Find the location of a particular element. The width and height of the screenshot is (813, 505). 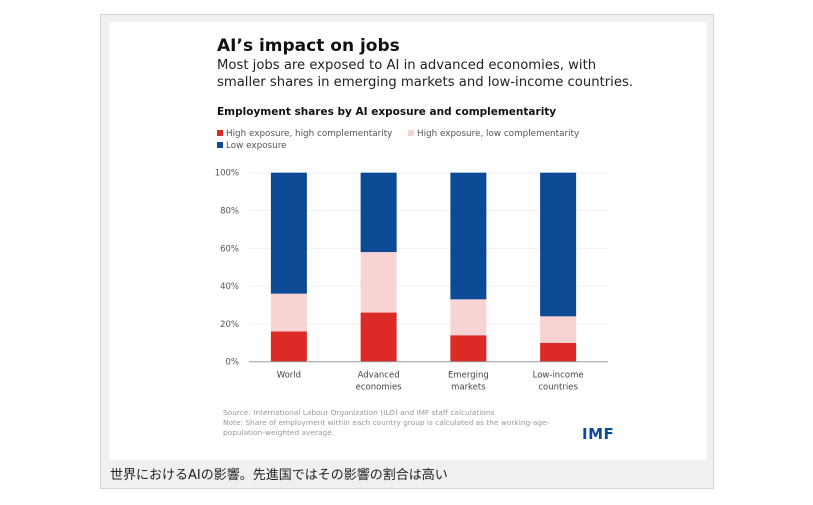

y-tick-label: 100% is located at coordinates (227, 174).